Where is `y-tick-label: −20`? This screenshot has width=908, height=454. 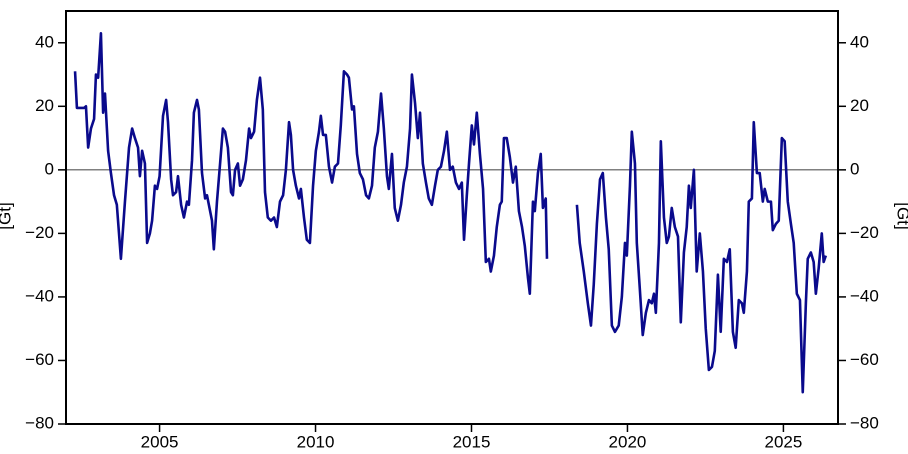 y-tick-label: −20 is located at coordinates (39, 232).